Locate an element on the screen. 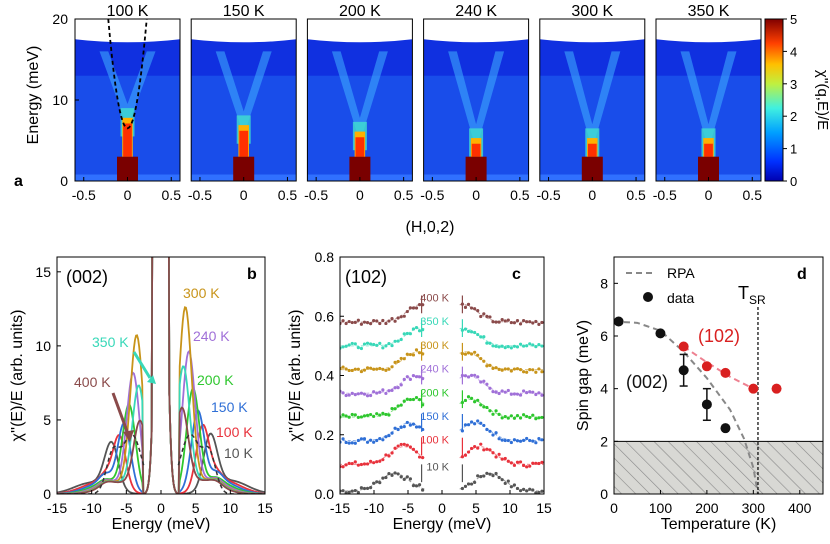 The image size is (830, 544). series-label: 10 K is located at coordinates (238, 453).